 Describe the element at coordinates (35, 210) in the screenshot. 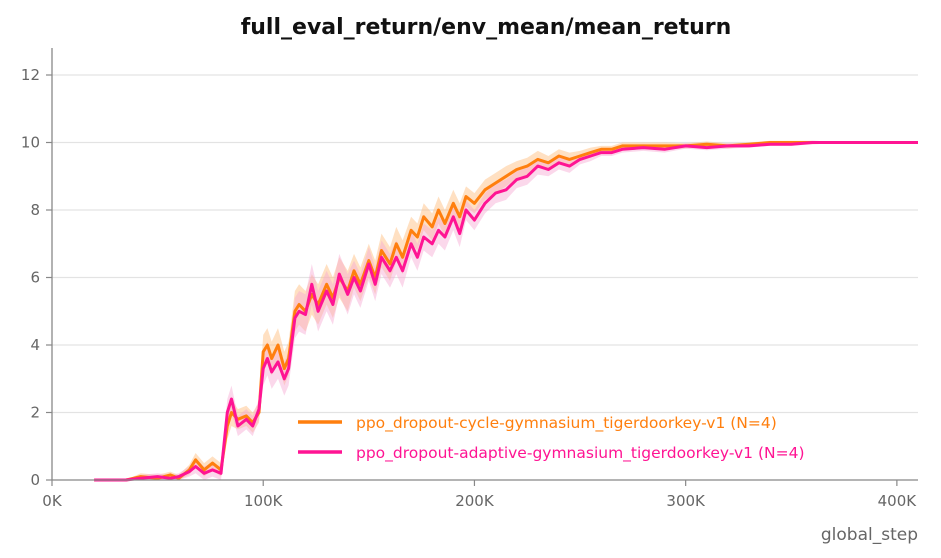

I see `y-tick-label-4: 8` at that location.